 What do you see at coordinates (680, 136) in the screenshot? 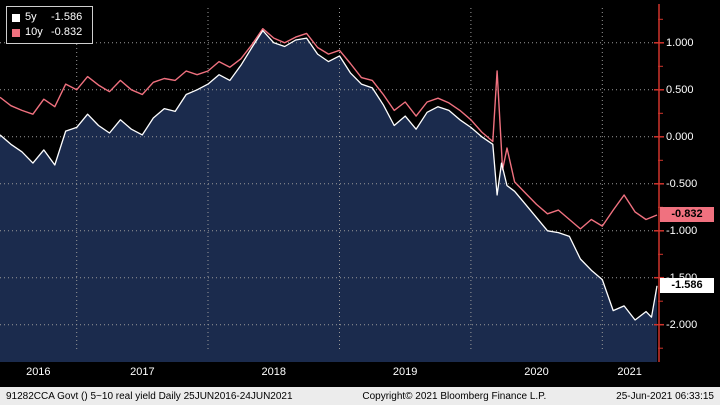
I see `y-axis-tick-label: 0.000` at bounding box center [680, 136].